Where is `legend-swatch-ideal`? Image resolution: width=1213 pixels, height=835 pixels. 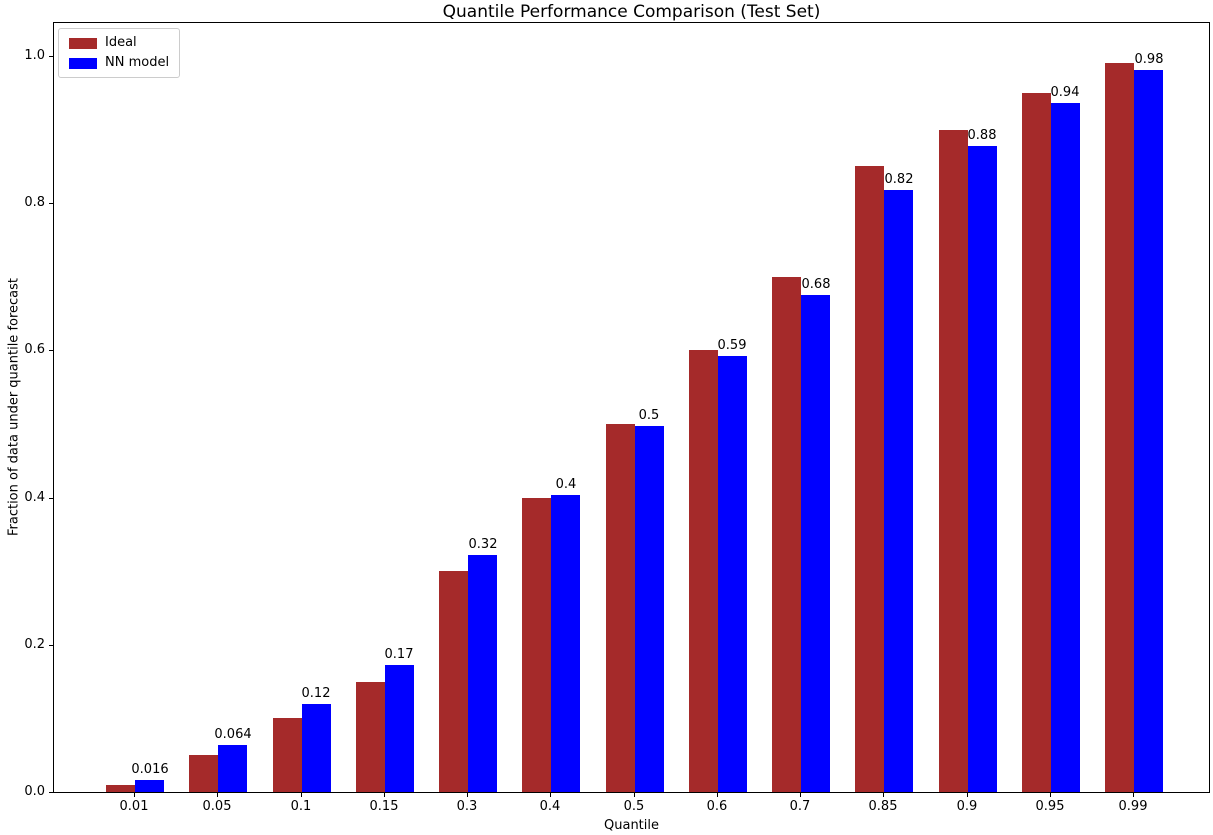
legend-swatch-ideal is located at coordinates (83, 43).